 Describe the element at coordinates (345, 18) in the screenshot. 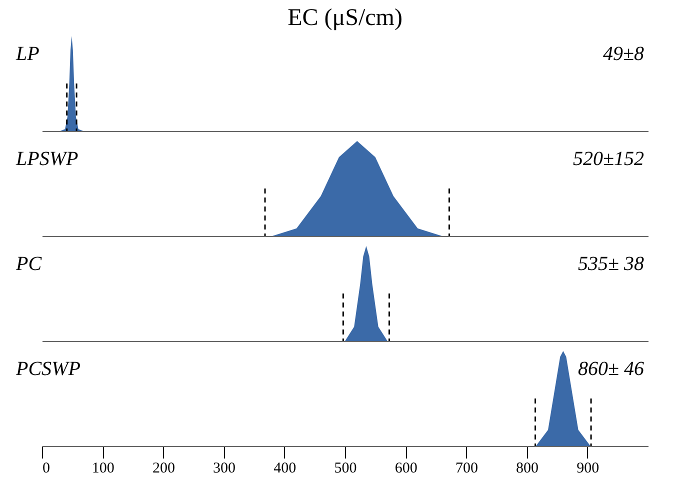

I see `chart-title: EC (μS/cm)` at that location.